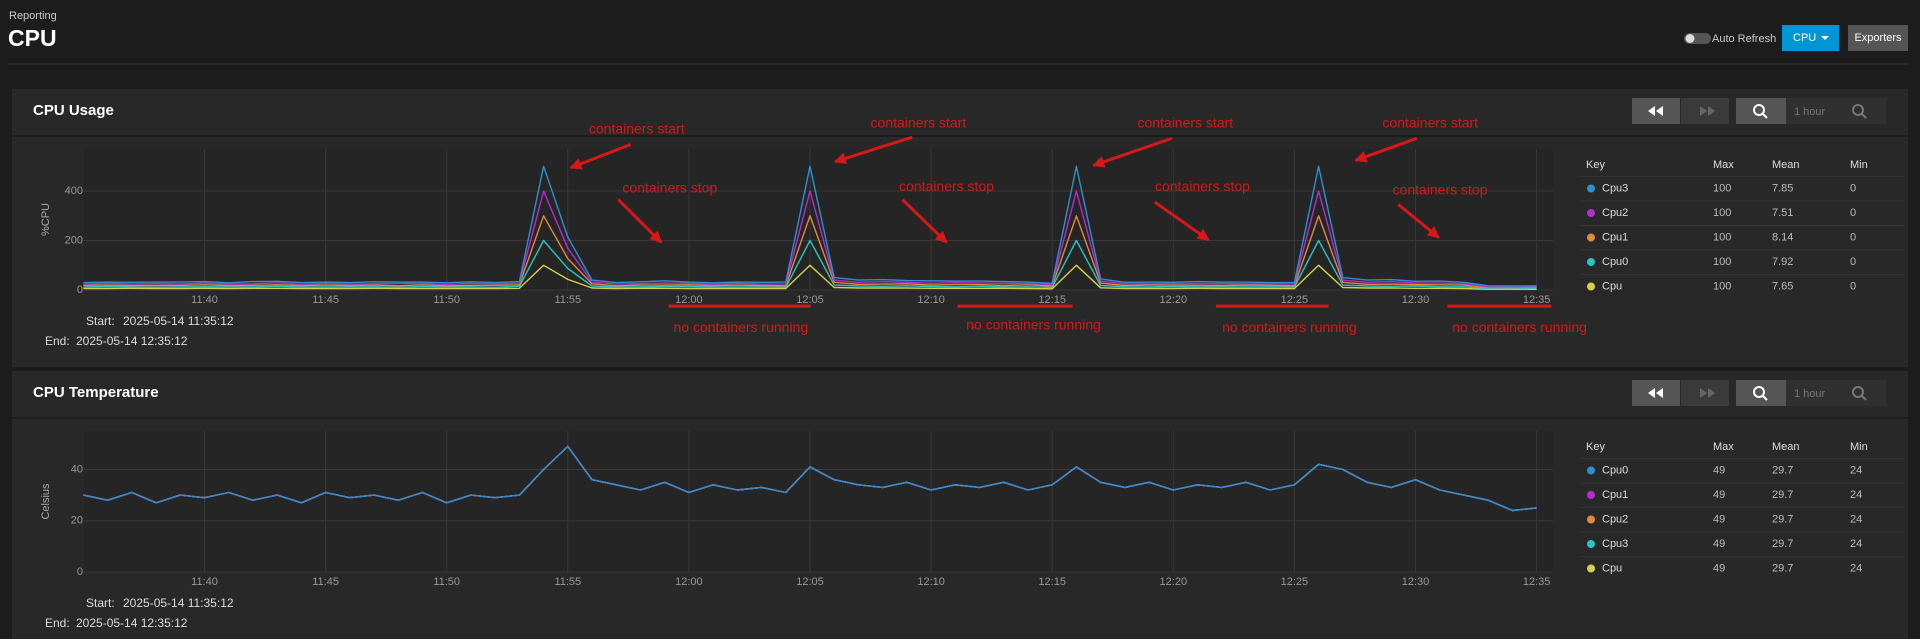 The image size is (1920, 639). I want to click on table-mean: 7.65, so click(1782, 286).